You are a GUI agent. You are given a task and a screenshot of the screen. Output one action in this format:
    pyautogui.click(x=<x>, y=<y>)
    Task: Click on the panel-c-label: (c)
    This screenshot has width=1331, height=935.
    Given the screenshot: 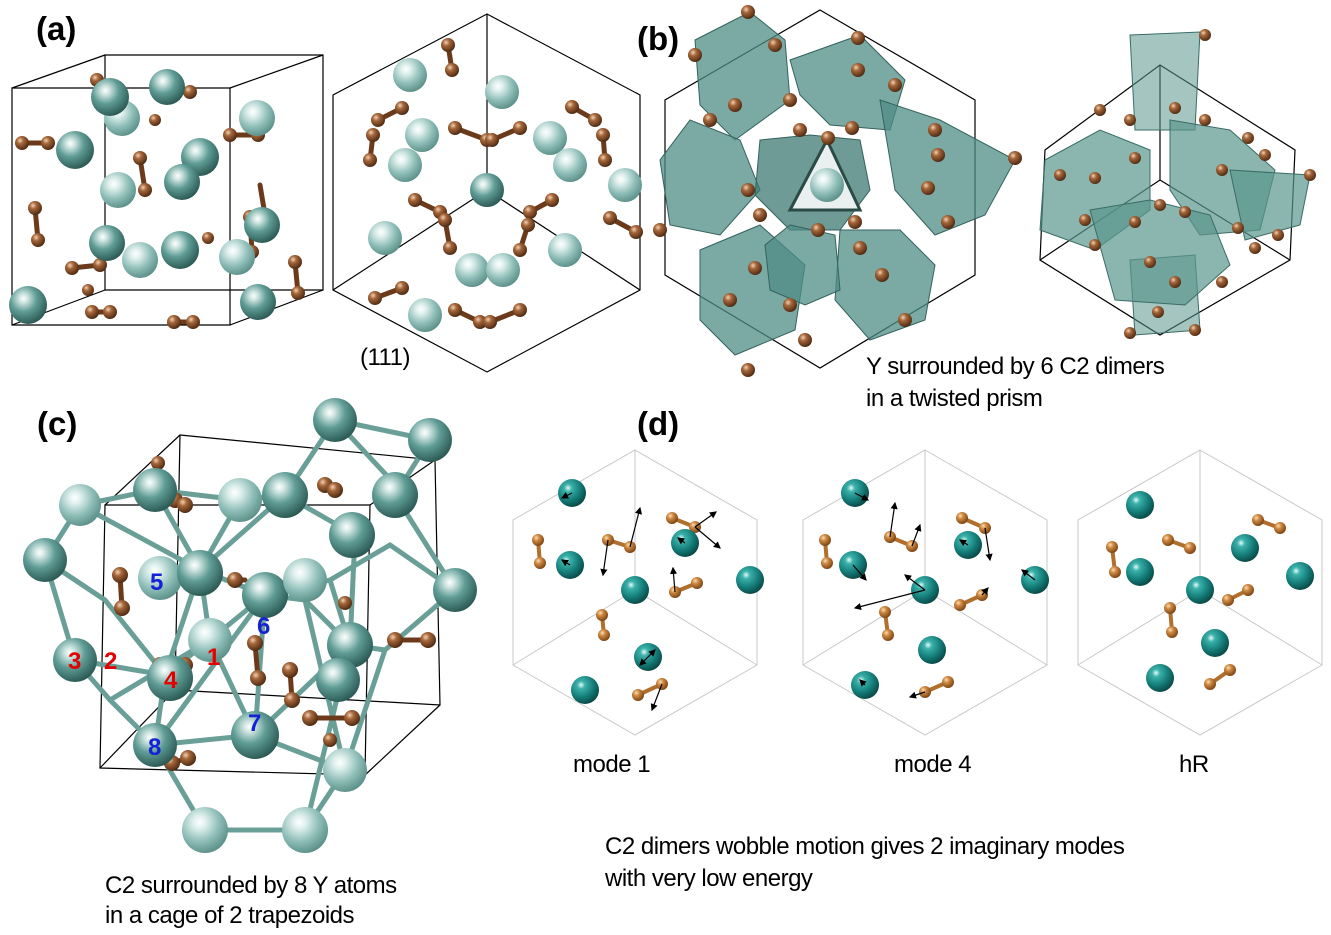 What is the action you would take?
    pyautogui.click(x=57, y=423)
    